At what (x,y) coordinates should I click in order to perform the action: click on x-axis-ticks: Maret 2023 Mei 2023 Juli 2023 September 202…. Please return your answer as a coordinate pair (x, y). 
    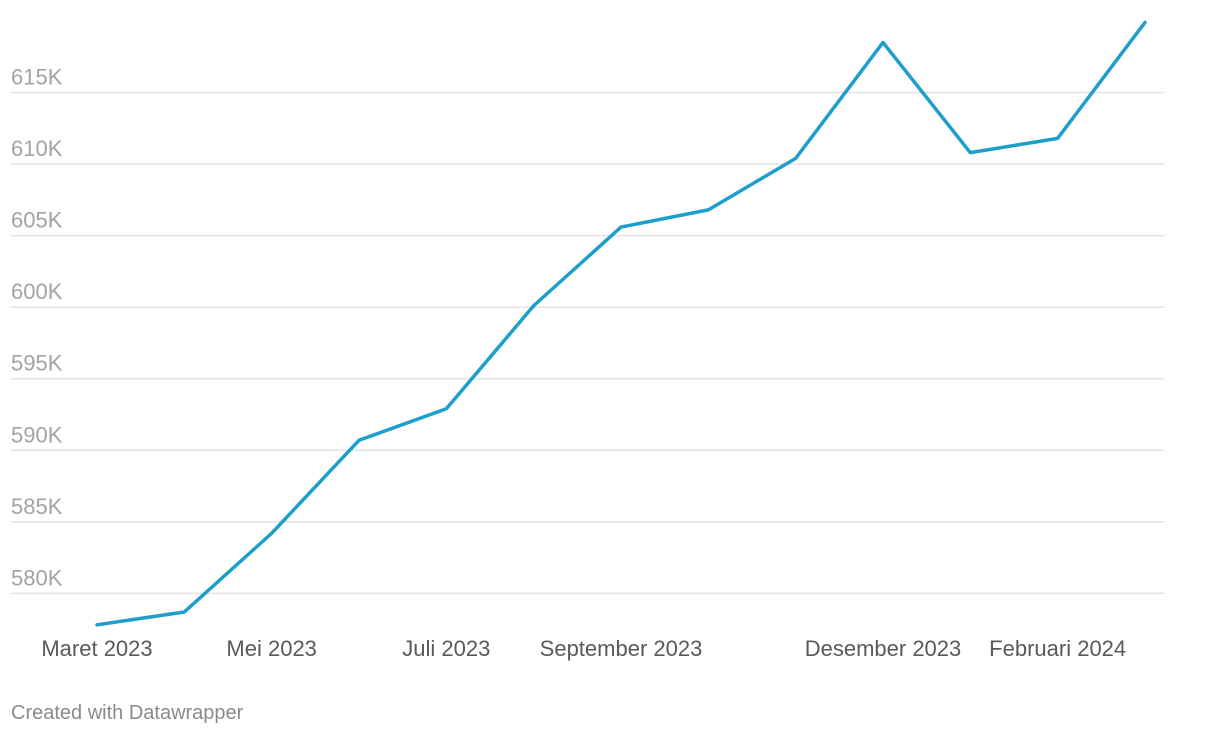
    Looking at the image, I should click on (583, 648).